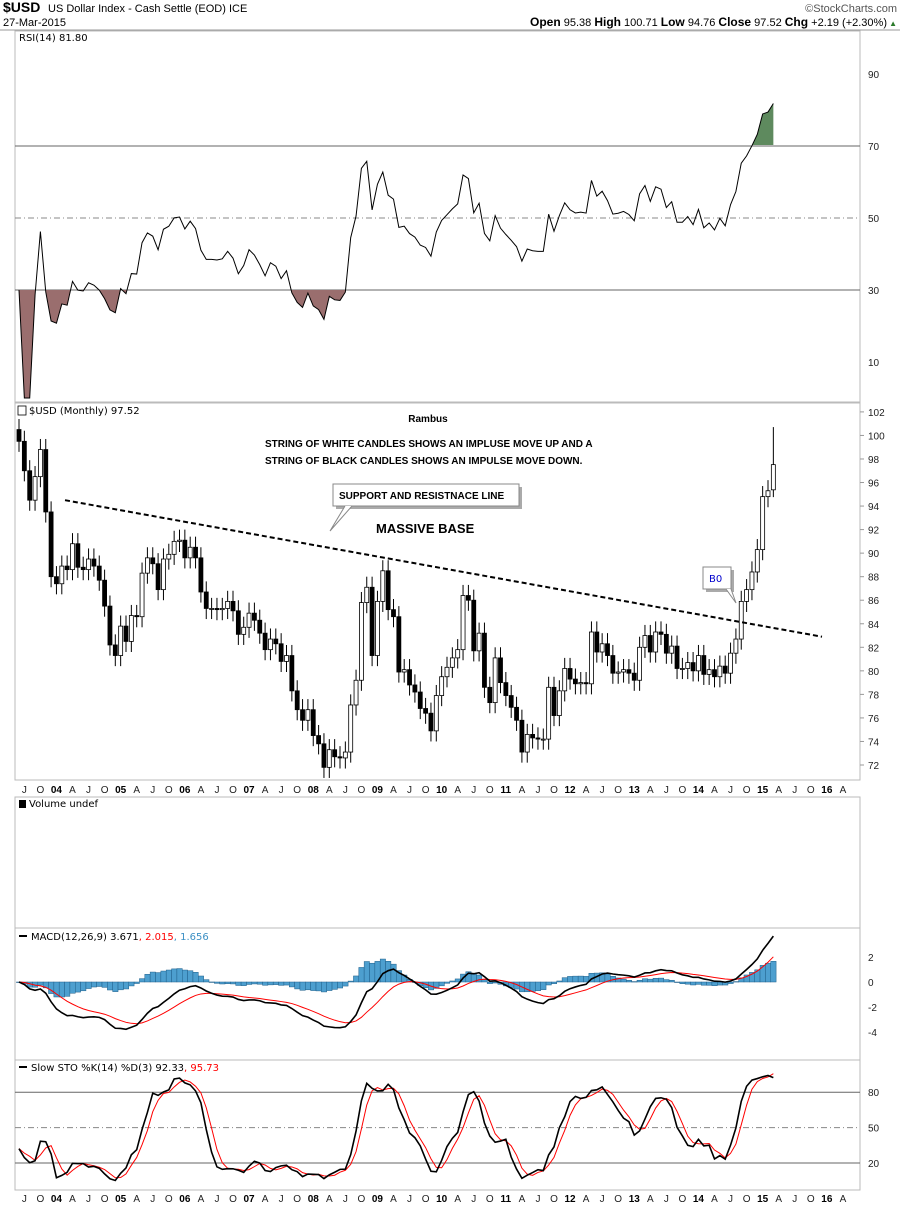 The width and height of the screenshot is (900, 1207). Describe the element at coordinates (874, 363) in the screenshot. I see `rsi-tick-label: 10` at that location.